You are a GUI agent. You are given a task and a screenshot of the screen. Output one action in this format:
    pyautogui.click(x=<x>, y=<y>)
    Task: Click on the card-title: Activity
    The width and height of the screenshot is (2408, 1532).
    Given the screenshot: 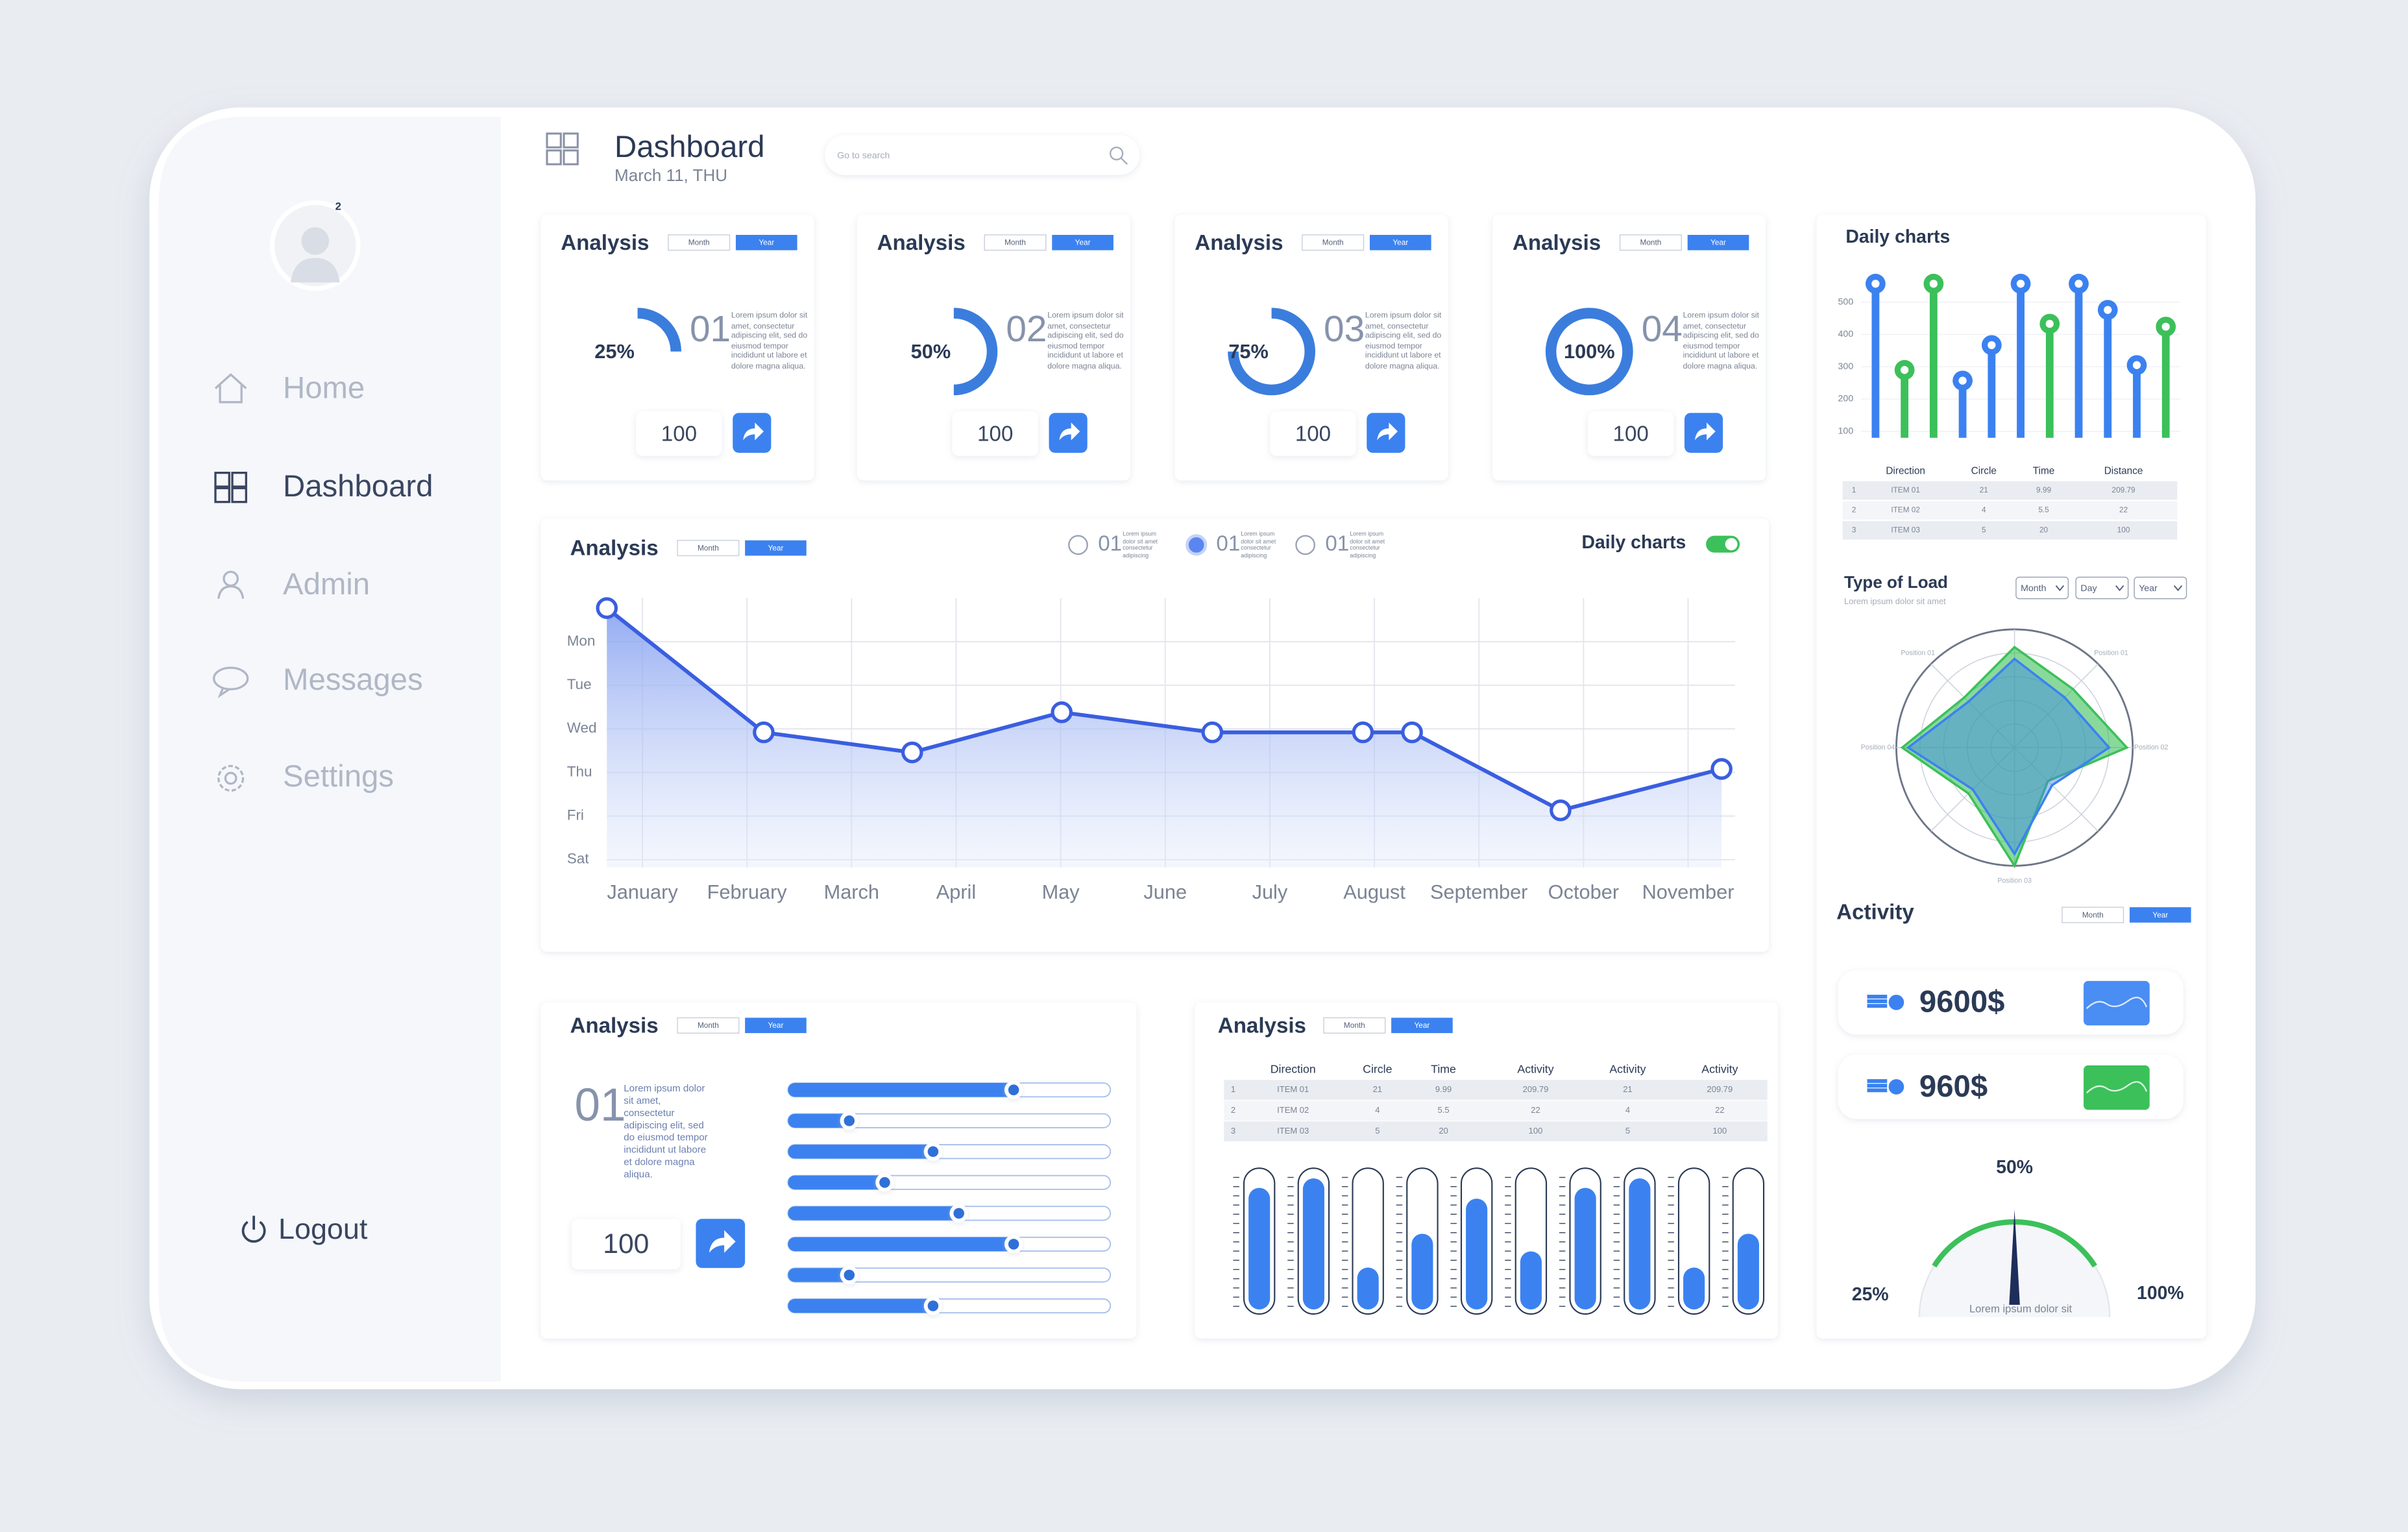 What is the action you would take?
    pyautogui.click(x=1875, y=912)
    